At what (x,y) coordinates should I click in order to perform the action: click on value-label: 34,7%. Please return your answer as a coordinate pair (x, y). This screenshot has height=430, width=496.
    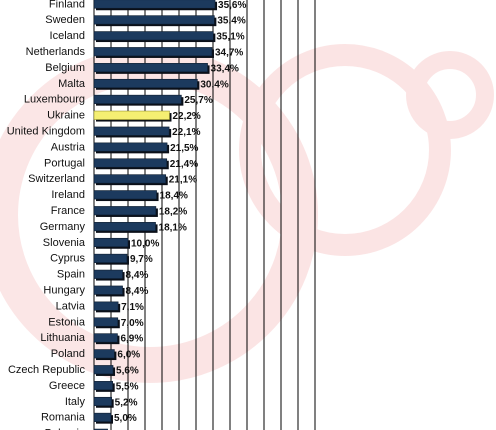
    Looking at the image, I should click on (229, 52).